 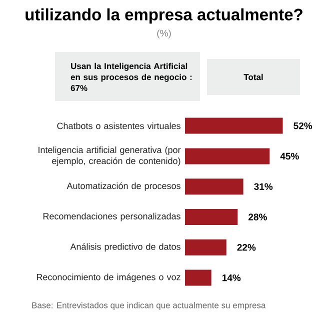 What do you see at coordinates (118, 126) in the screenshot?
I see `y-tick-label: Chatbots o asistentes virtuales` at bounding box center [118, 126].